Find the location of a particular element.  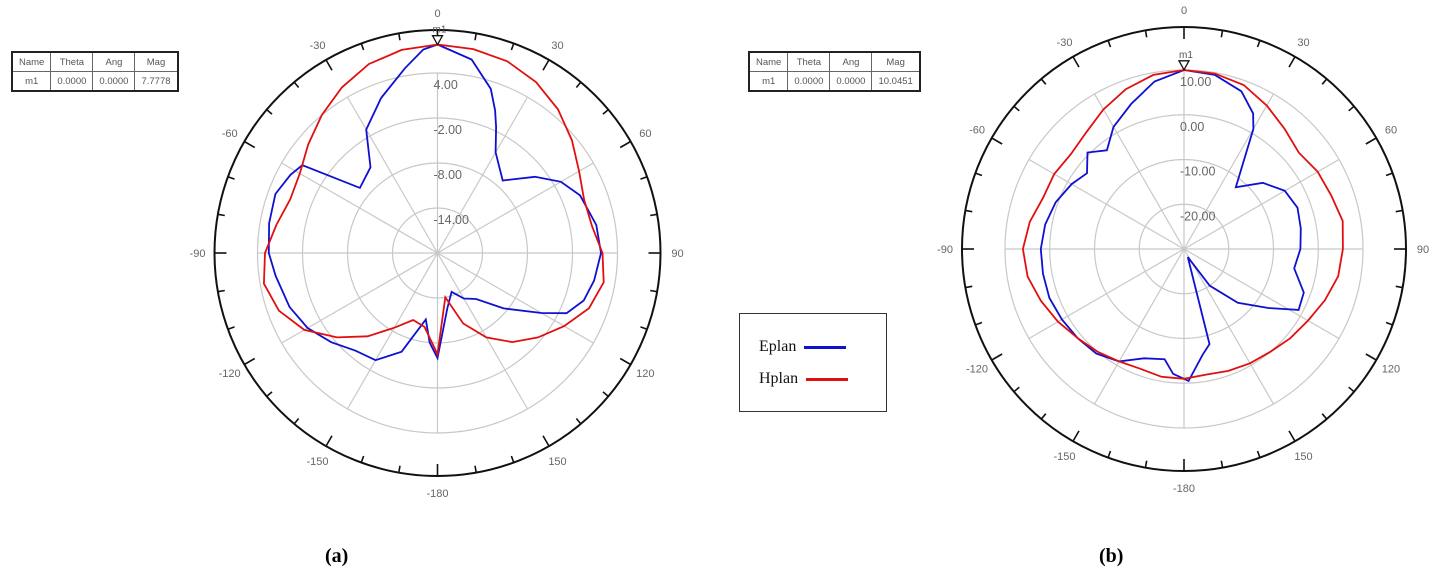

caption-b: (b) is located at coordinates (1111, 556).